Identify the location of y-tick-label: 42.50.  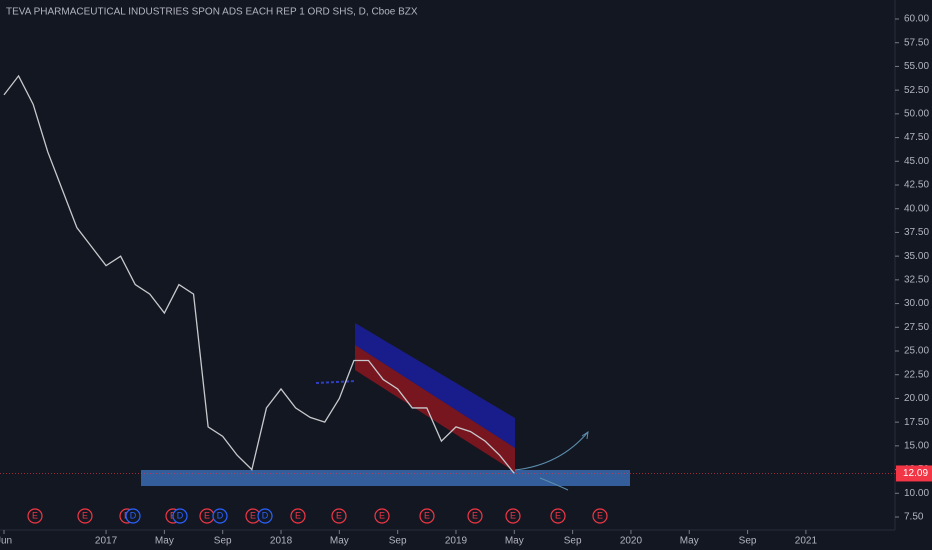
(916, 185).